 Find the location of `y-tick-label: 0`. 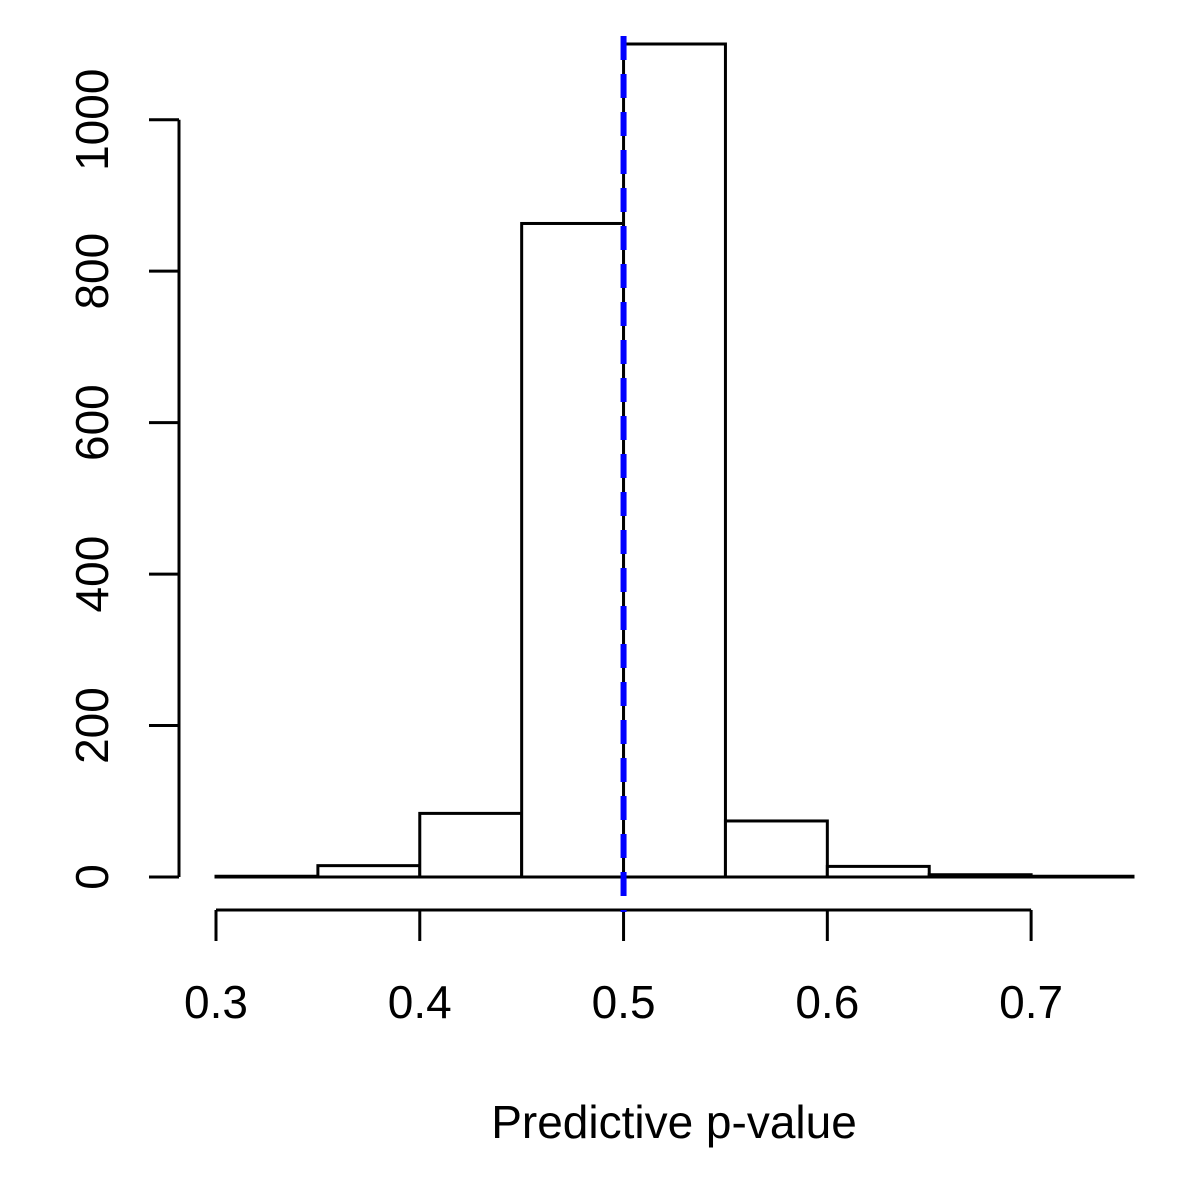

y-tick-label: 0 is located at coordinates (92, 877).